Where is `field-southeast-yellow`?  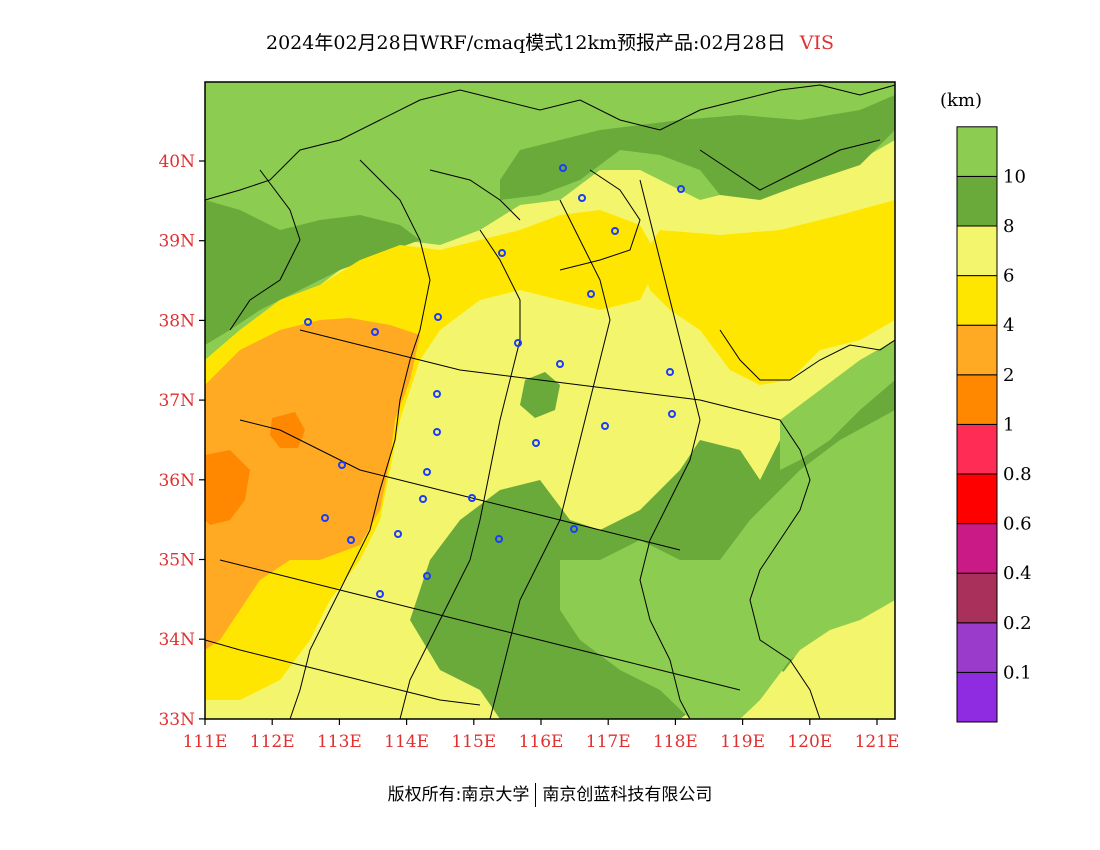
field-southeast-yellow is located at coordinates (832, 659).